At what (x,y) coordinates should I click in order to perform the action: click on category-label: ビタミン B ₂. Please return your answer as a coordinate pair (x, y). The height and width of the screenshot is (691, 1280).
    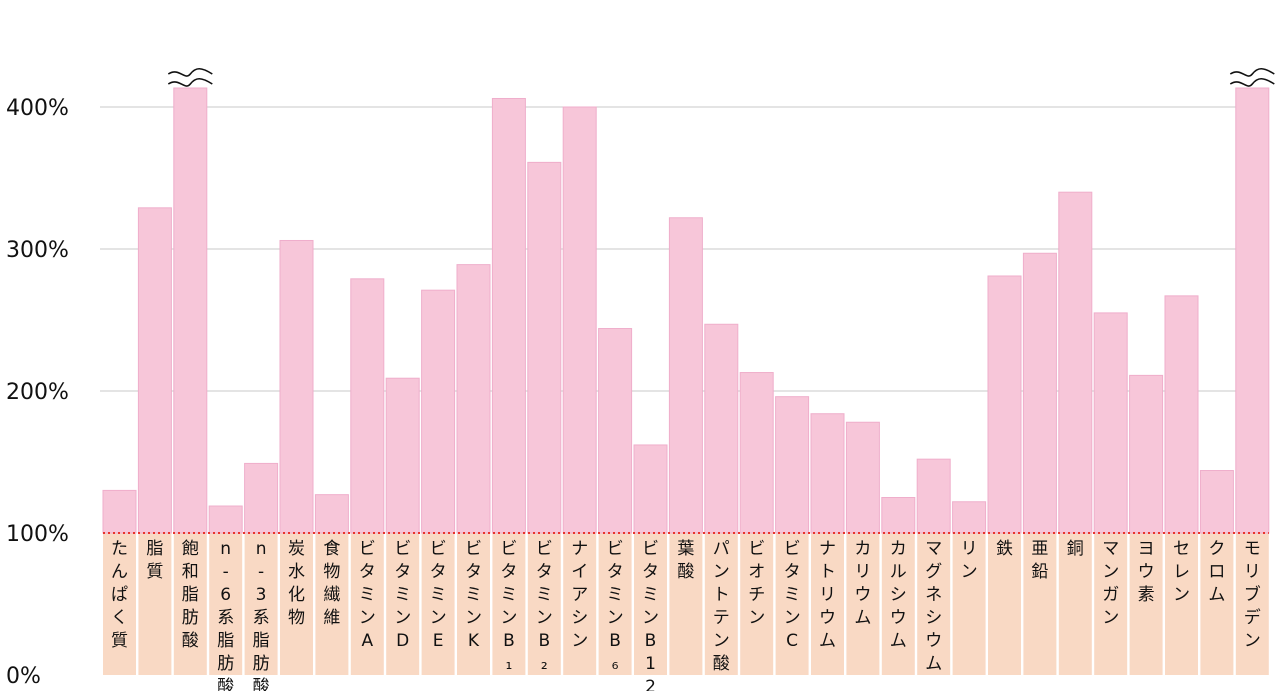
    Looking at the image, I should click on (544, 606).